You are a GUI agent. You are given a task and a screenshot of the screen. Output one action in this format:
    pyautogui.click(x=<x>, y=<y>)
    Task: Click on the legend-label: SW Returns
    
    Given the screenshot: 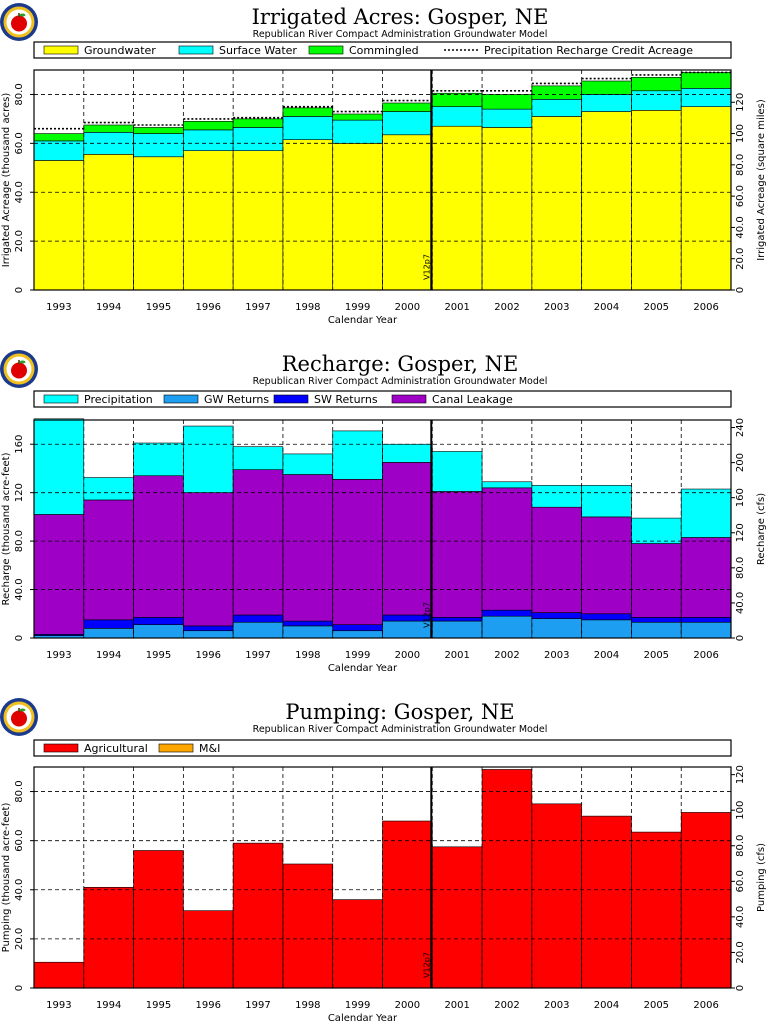 What is the action you would take?
    pyautogui.click(x=346, y=399)
    